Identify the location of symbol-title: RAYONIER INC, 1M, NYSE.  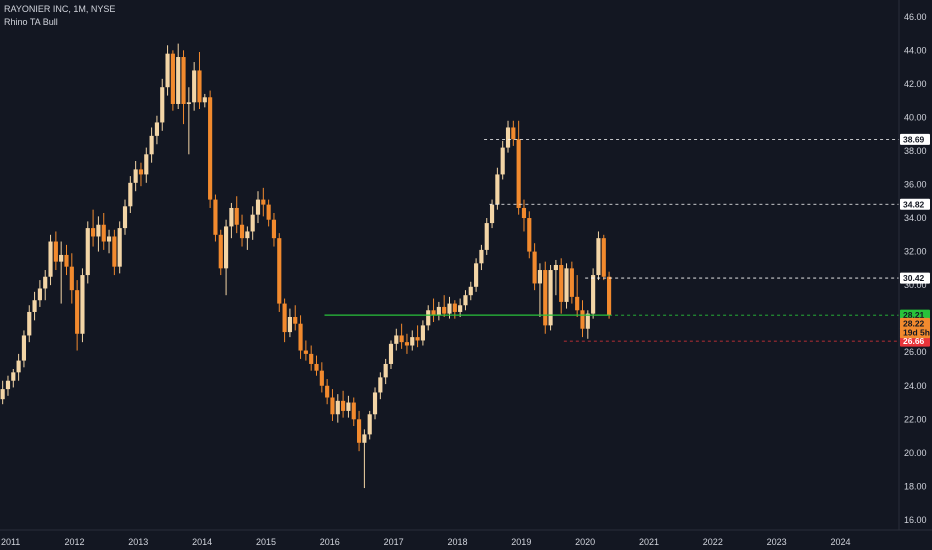
(60, 9).